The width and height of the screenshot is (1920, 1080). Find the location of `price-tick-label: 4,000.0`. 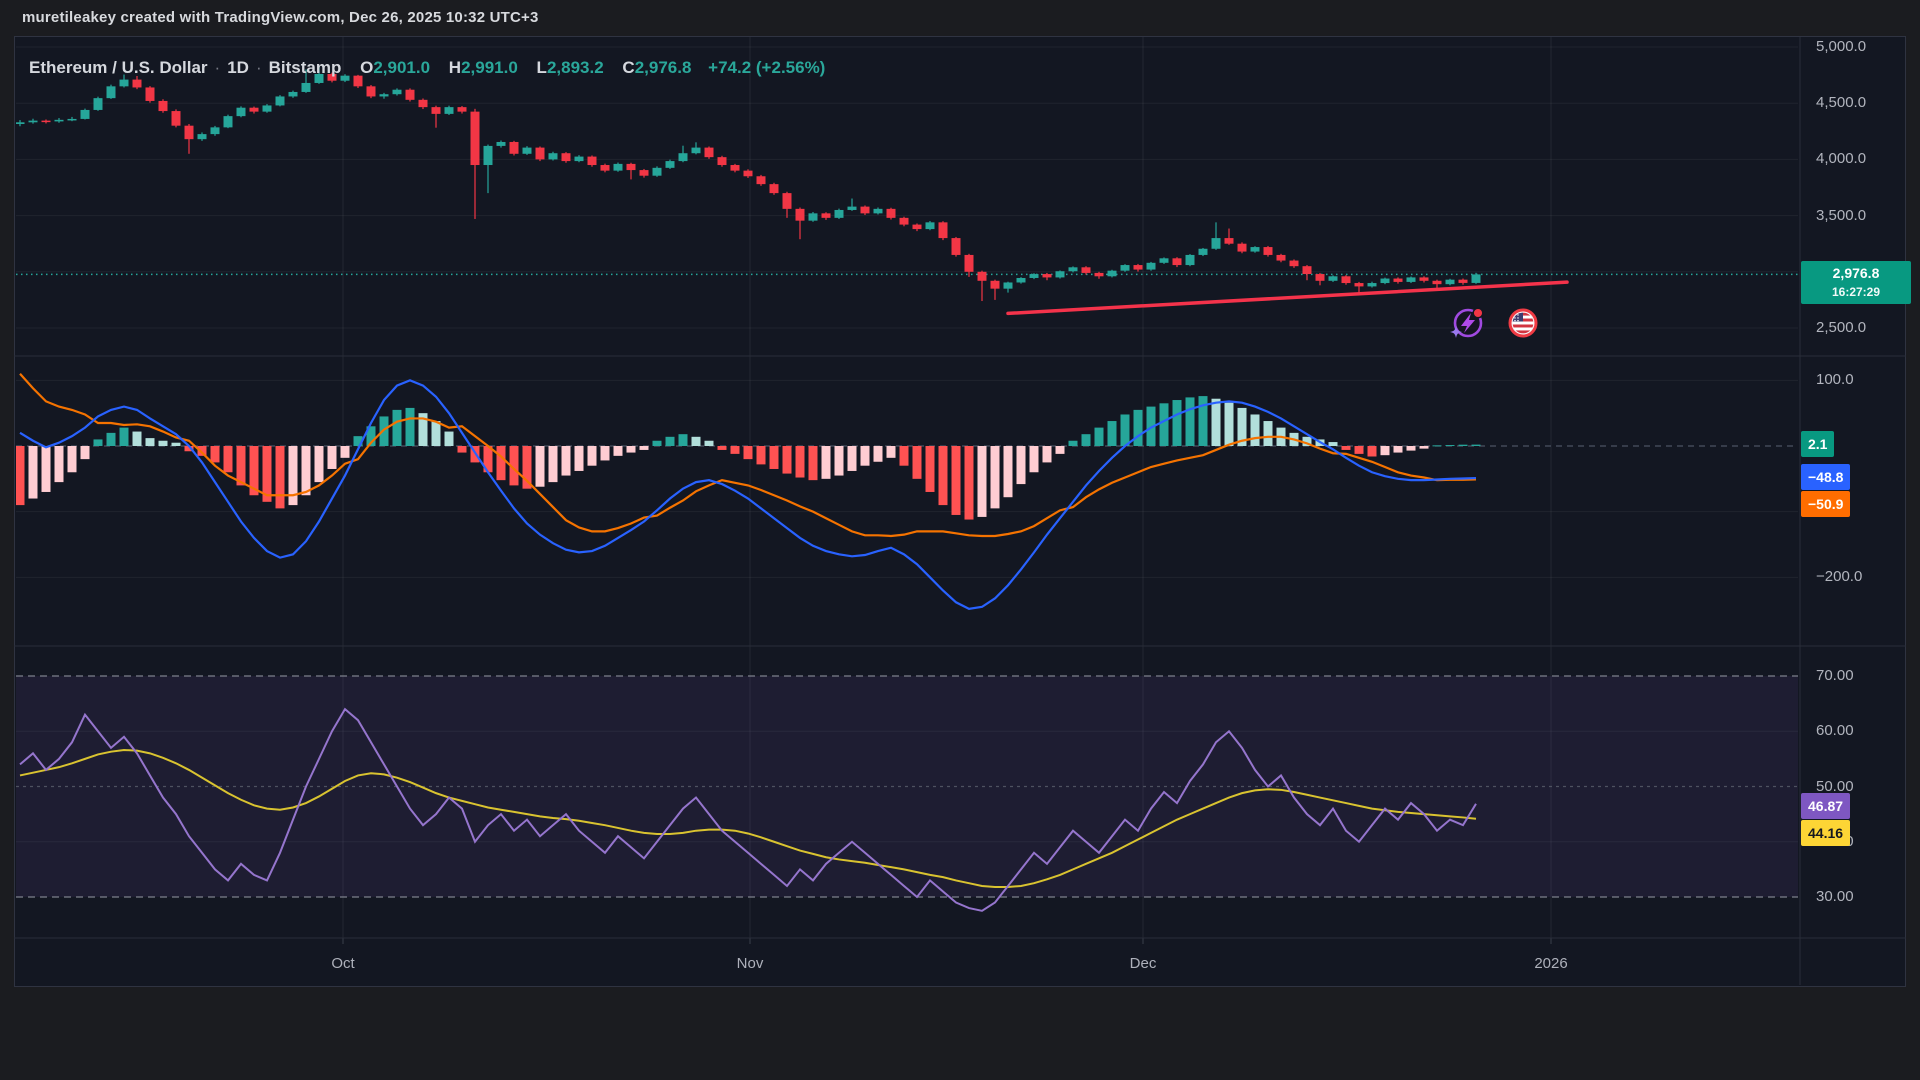

price-tick-label: 4,000.0 is located at coordinates (1841, 159).